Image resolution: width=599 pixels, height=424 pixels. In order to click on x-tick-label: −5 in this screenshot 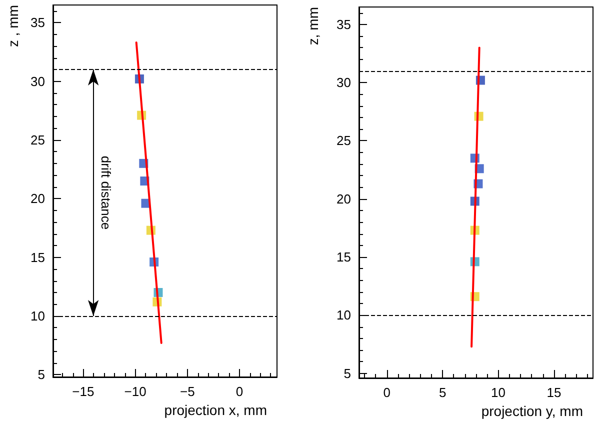, I will do `click(187, 391)`.